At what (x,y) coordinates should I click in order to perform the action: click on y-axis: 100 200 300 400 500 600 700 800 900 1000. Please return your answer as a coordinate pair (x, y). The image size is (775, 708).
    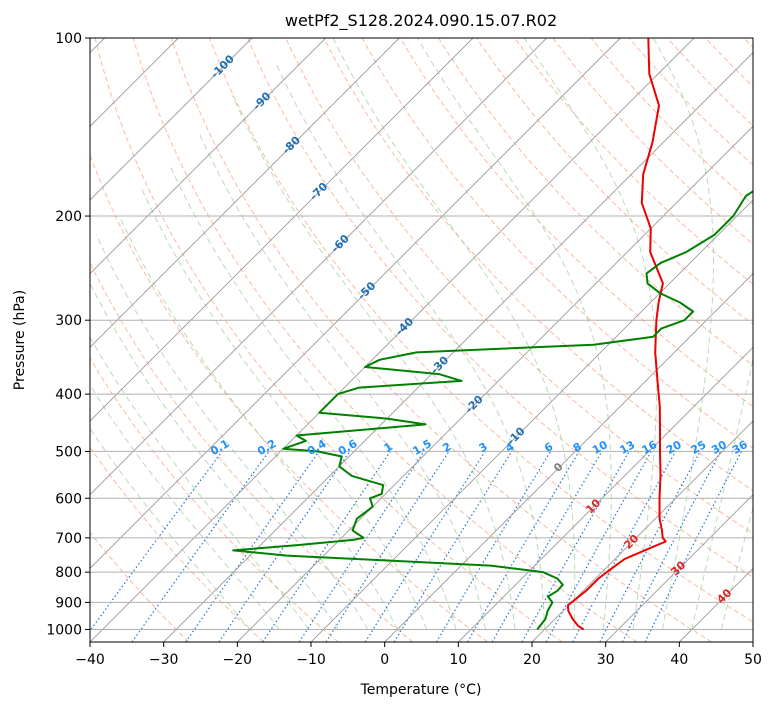
    Looking at the image, I should click on (68, 334).